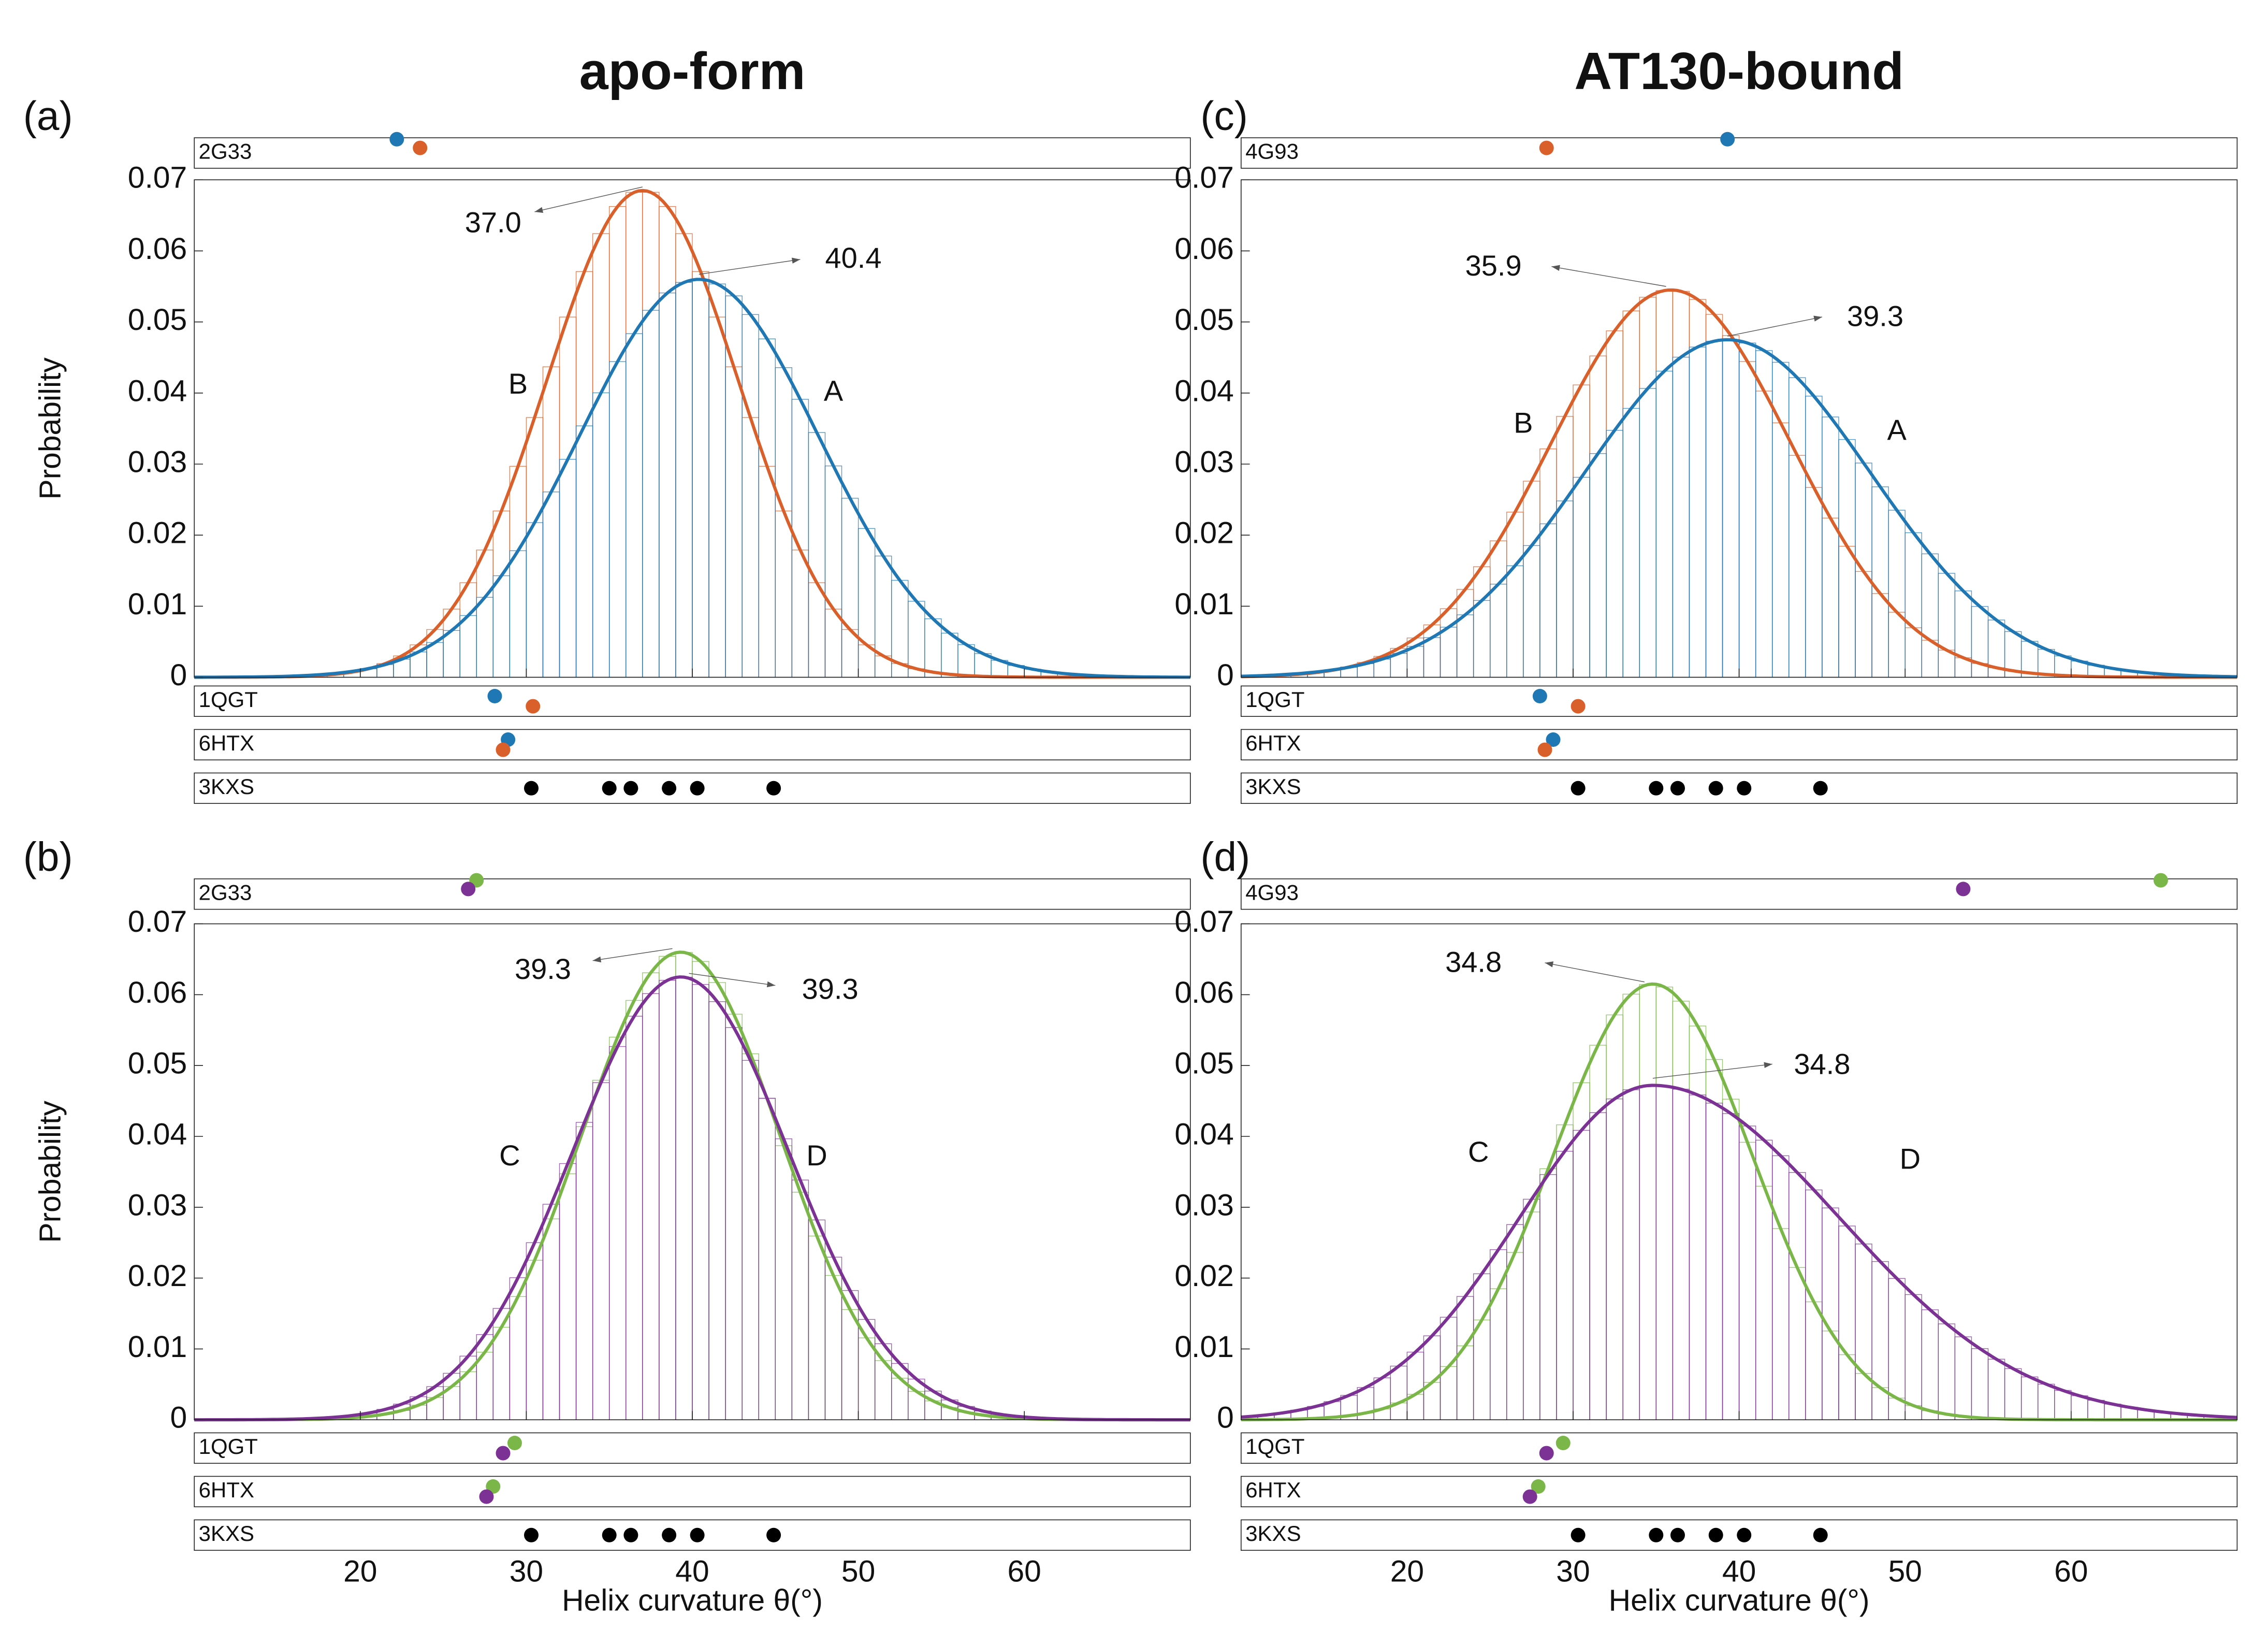 The width and height of the screenshot is (2268, 1645). What do you see at coordinates (226, 1533) in the screenshot?
I see `strip-label: 3KXS` at bounding box center [226, 1533].